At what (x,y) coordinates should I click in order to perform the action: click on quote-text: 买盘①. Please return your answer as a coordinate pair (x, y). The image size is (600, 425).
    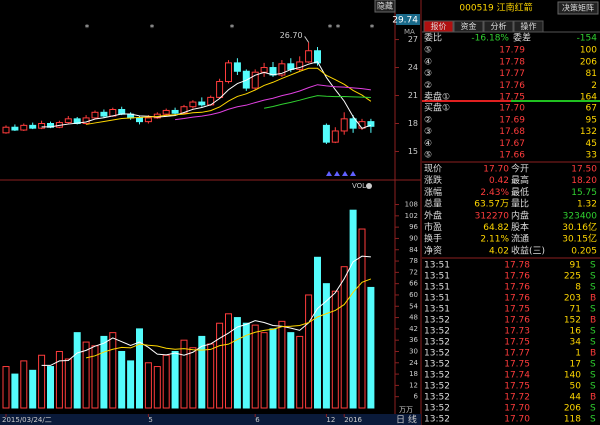
    Looking at the image, I should click on (437, 108).